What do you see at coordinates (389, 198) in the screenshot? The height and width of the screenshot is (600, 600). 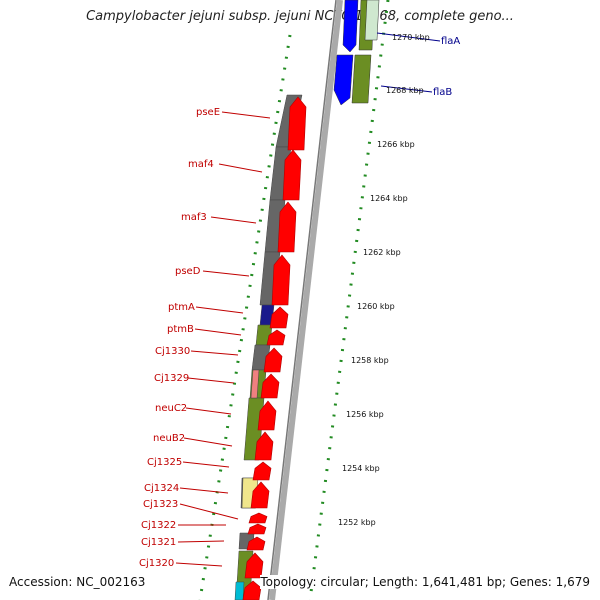 I see `scale-label: 1264 kbp` at bounding box center [389, 198].